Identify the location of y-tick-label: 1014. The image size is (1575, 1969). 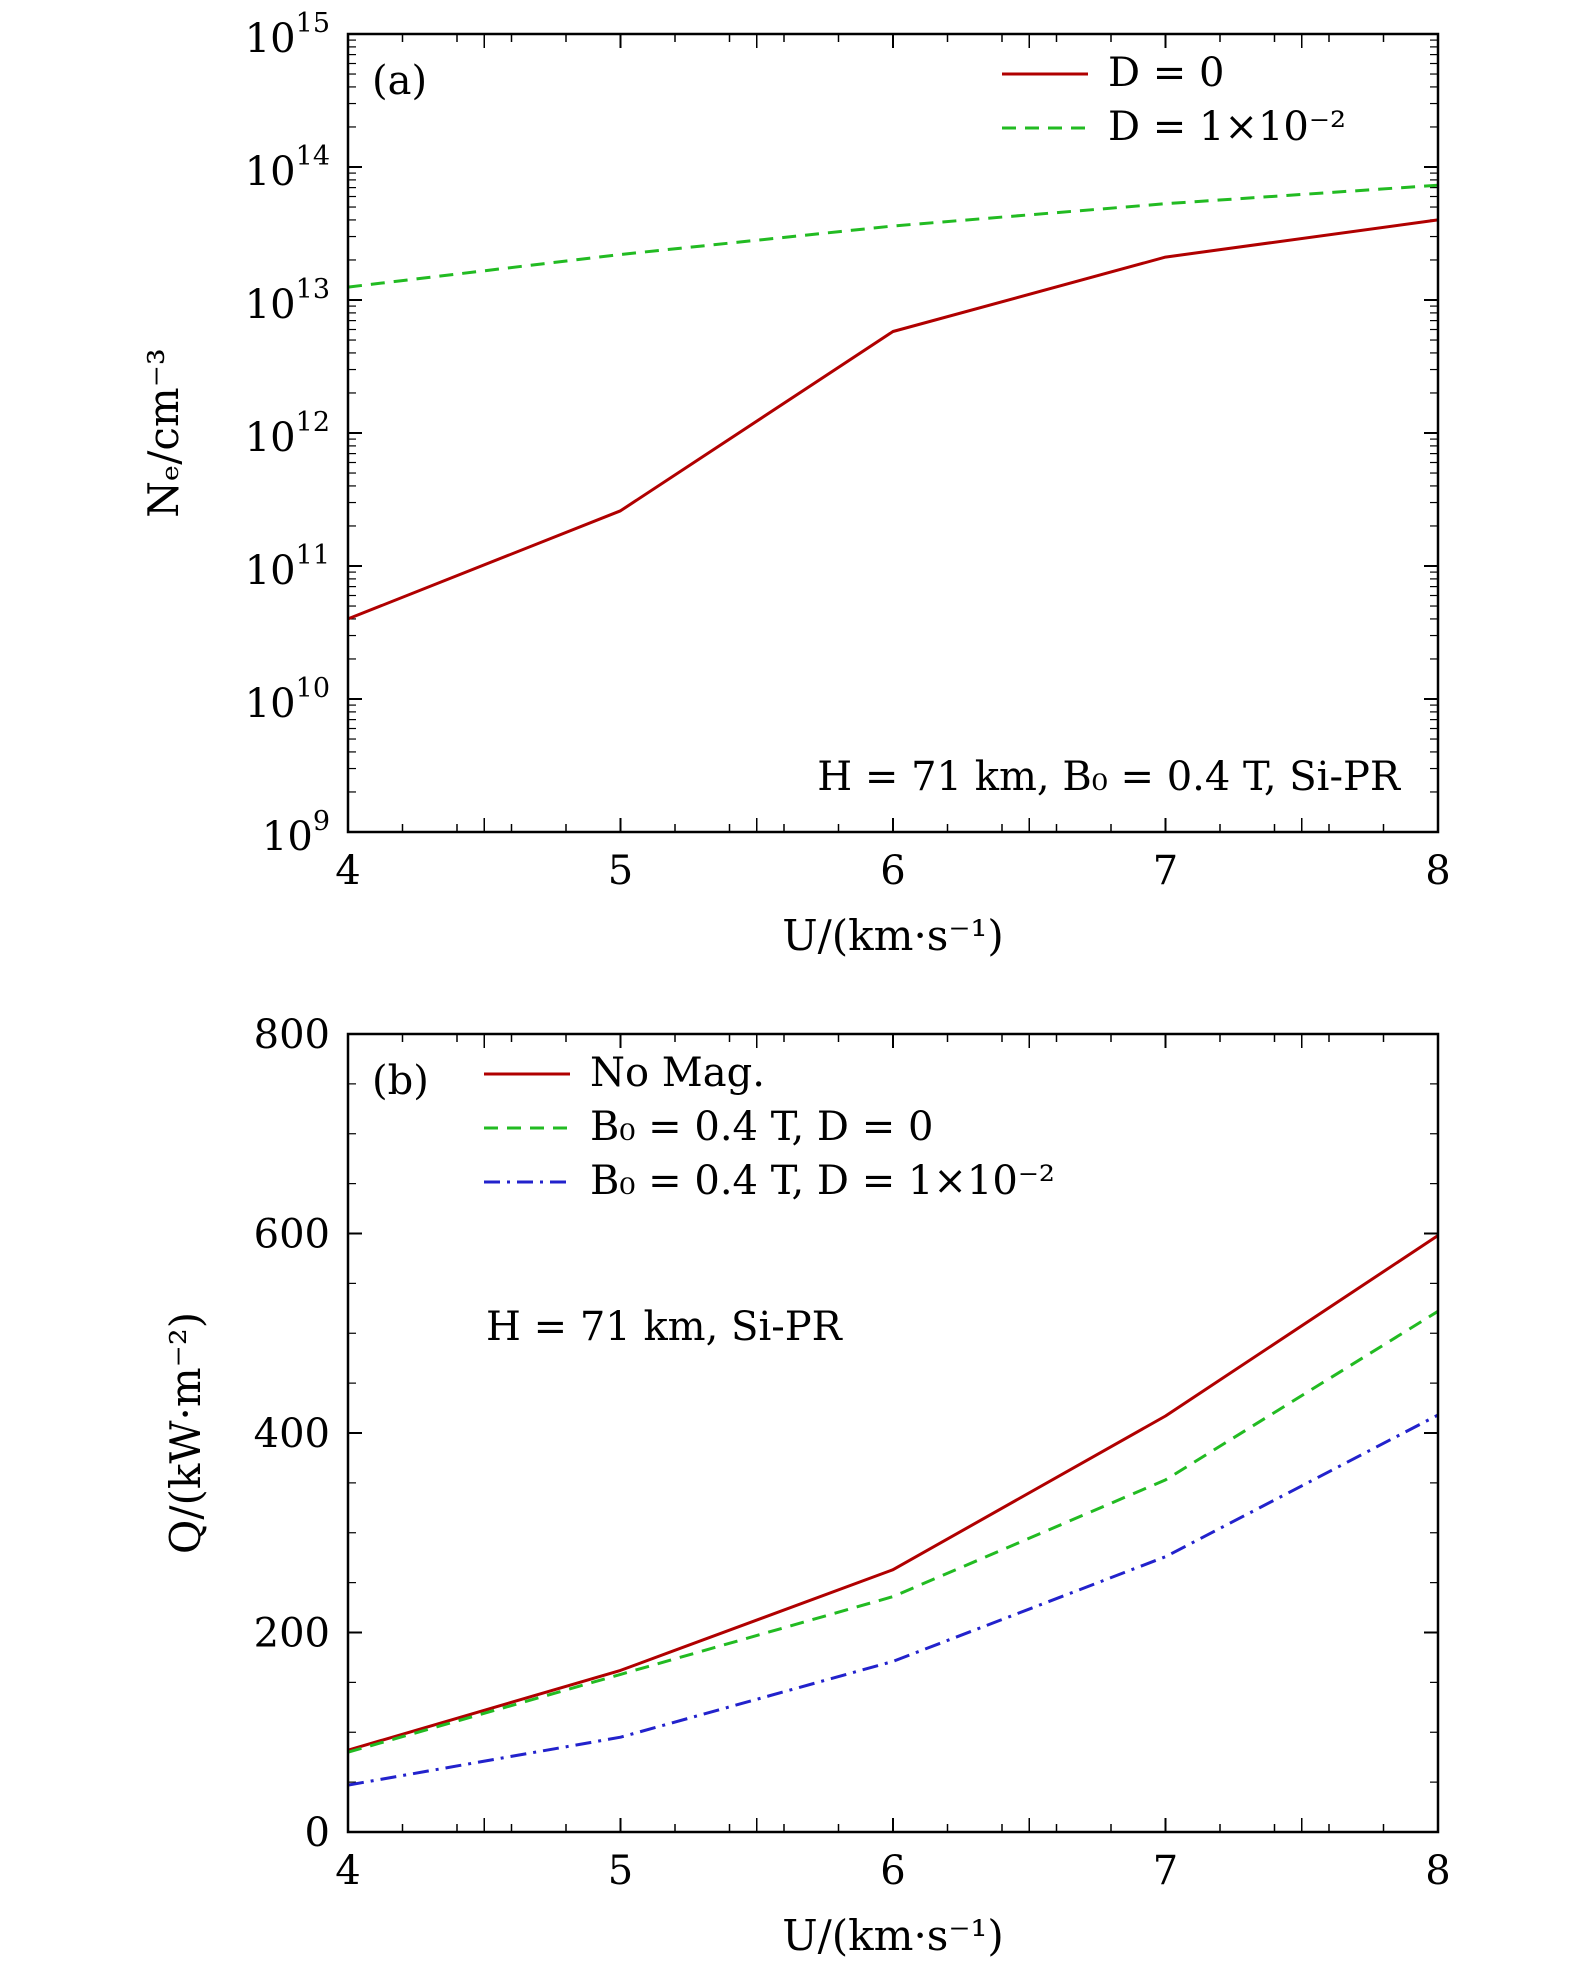
(287, 168).